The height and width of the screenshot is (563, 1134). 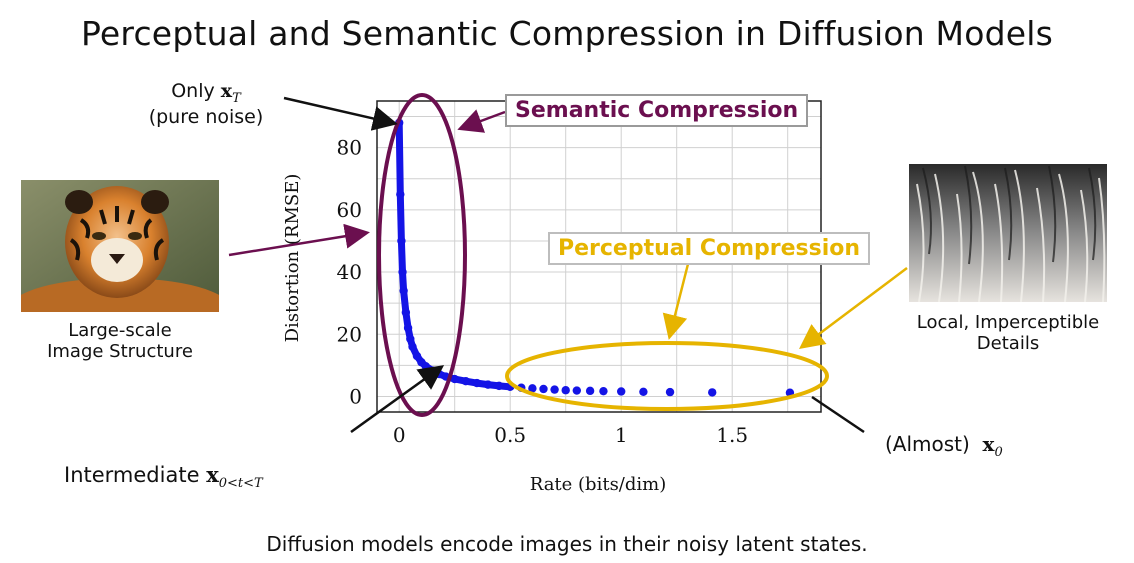 What do you see at coordinates (349, 334) in the screenshot?
I see `y-tick-label: 20` at bounding box center [349, 334].